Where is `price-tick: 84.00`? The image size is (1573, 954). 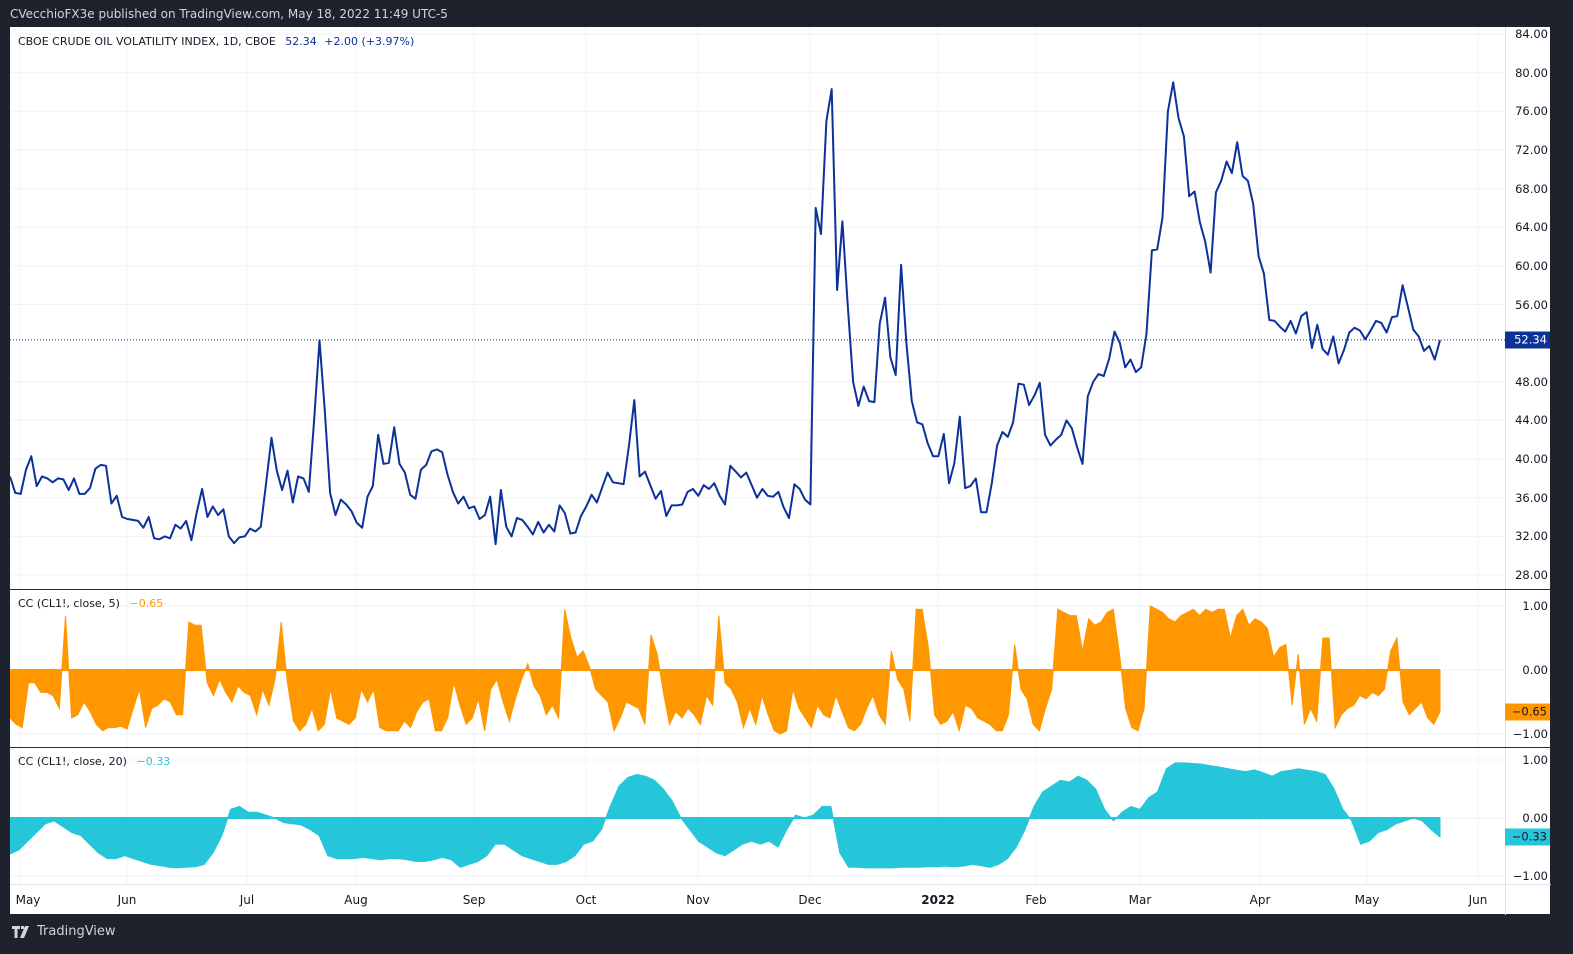
price-tick: 84.00 is located at coordinates (1531, 34).